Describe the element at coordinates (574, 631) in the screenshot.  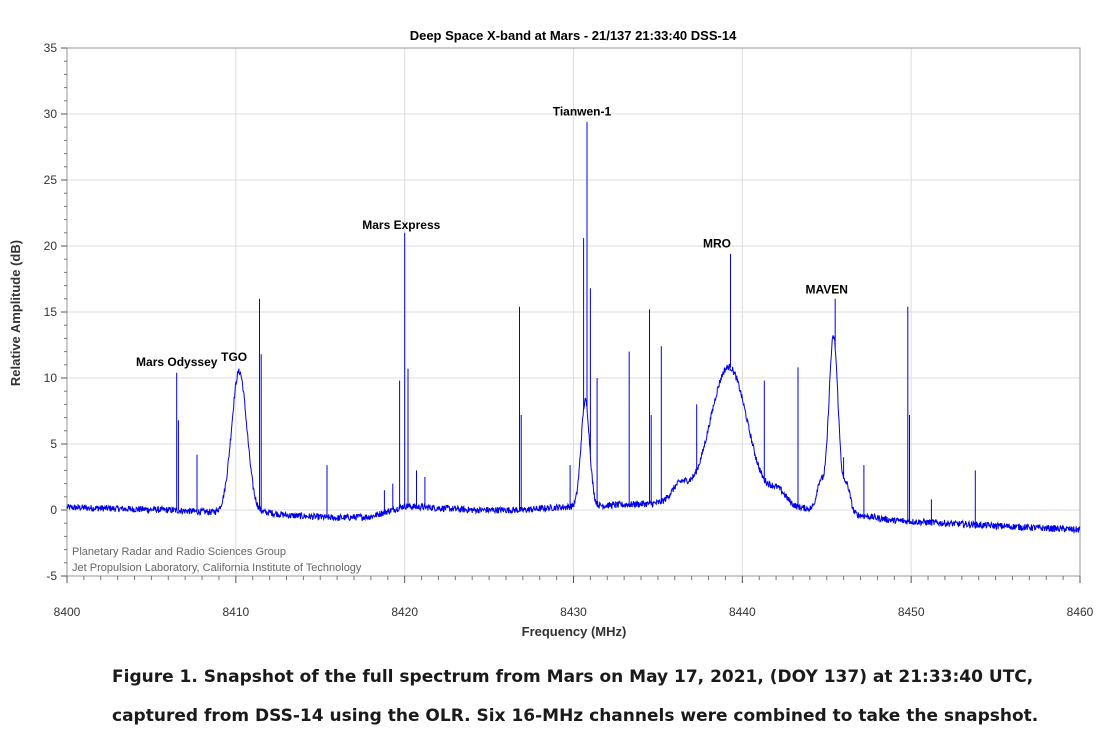
I see `x-axis-label: Frequency (MHz)` at that location.